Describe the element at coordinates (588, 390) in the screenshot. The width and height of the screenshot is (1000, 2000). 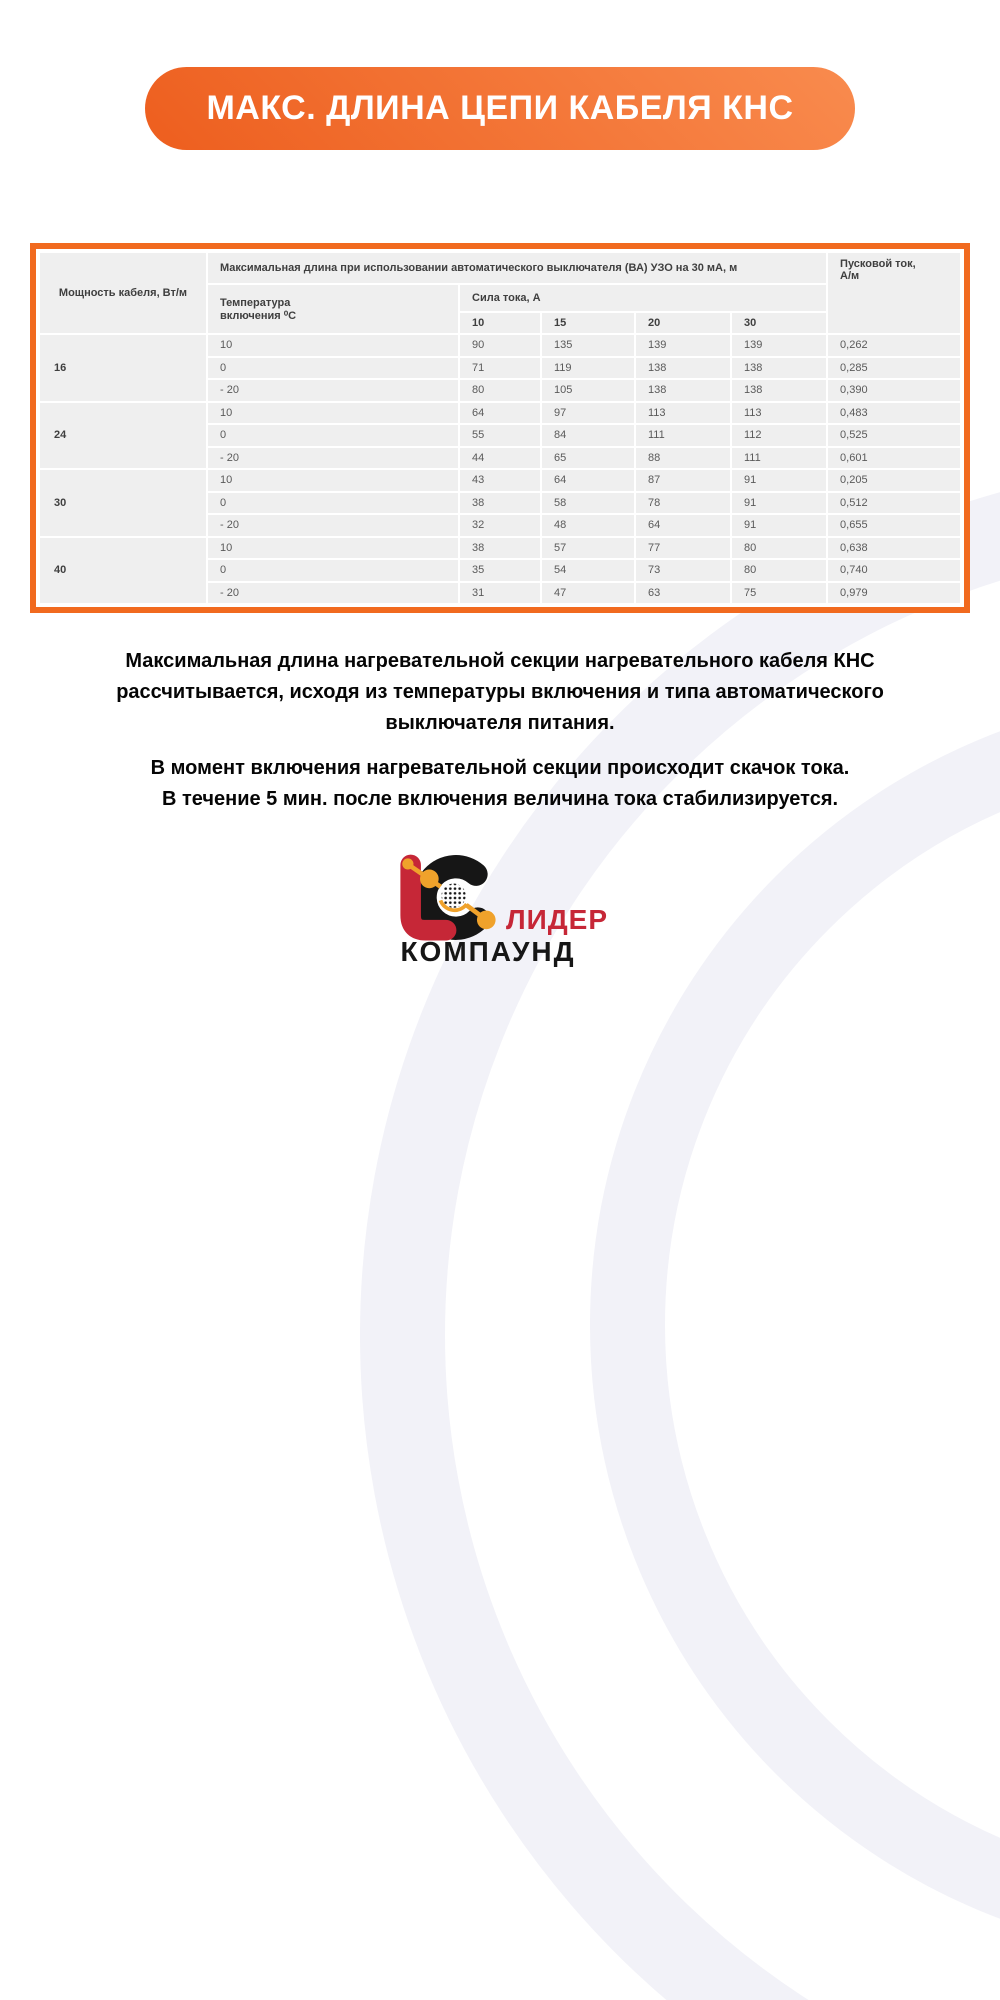
I see `value-cell: 105` at that location.